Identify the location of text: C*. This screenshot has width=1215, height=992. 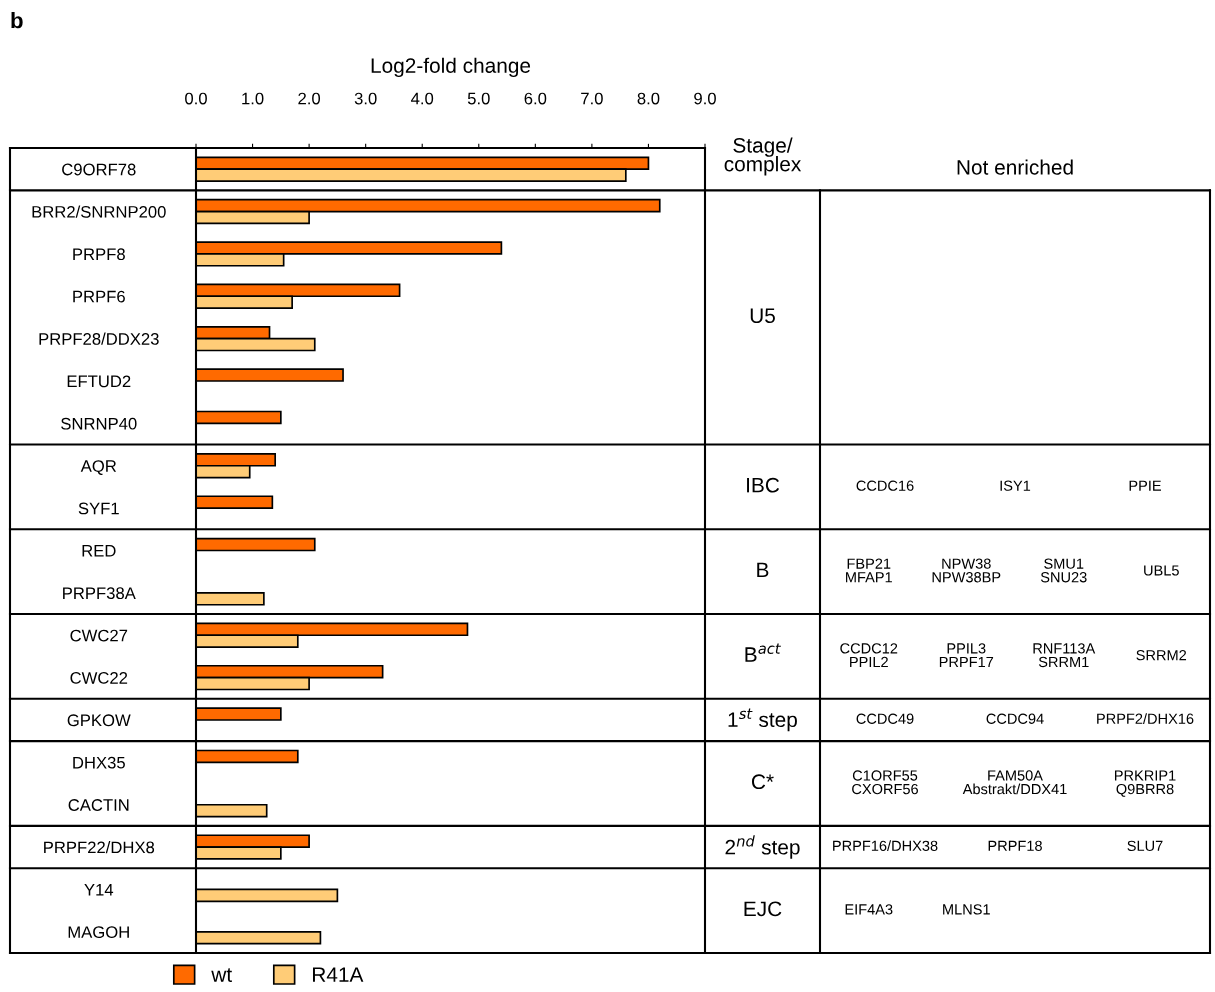
(762, 782).